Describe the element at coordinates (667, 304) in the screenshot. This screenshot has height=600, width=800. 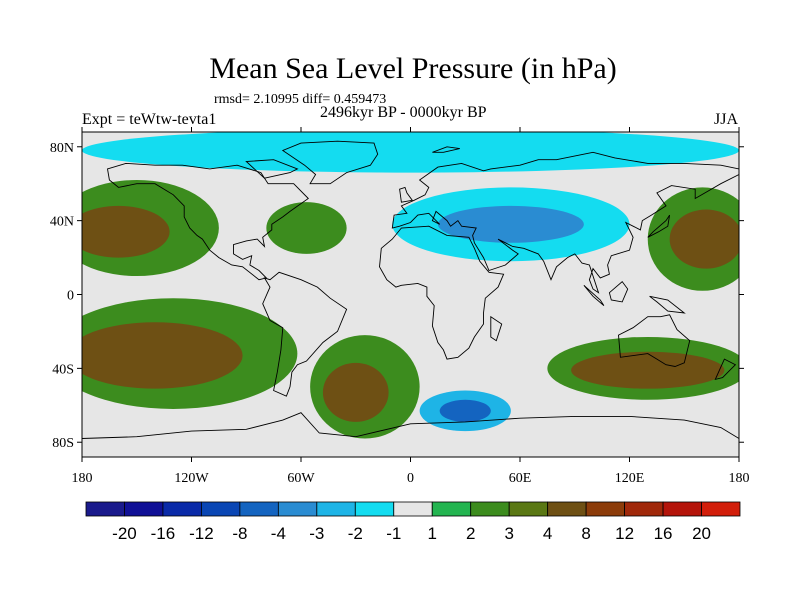
I see `coastline-new-guinea` at that location.